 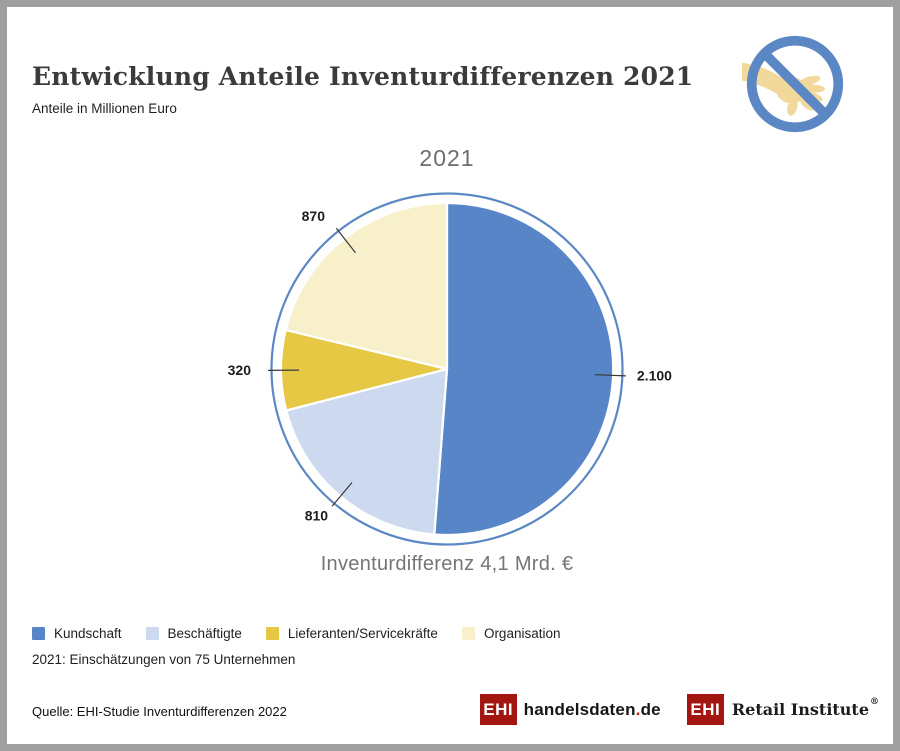 I want to click on chart-caption: Inventurdifferenz 4,1 Mrd. €, so click(x=447, y=564).